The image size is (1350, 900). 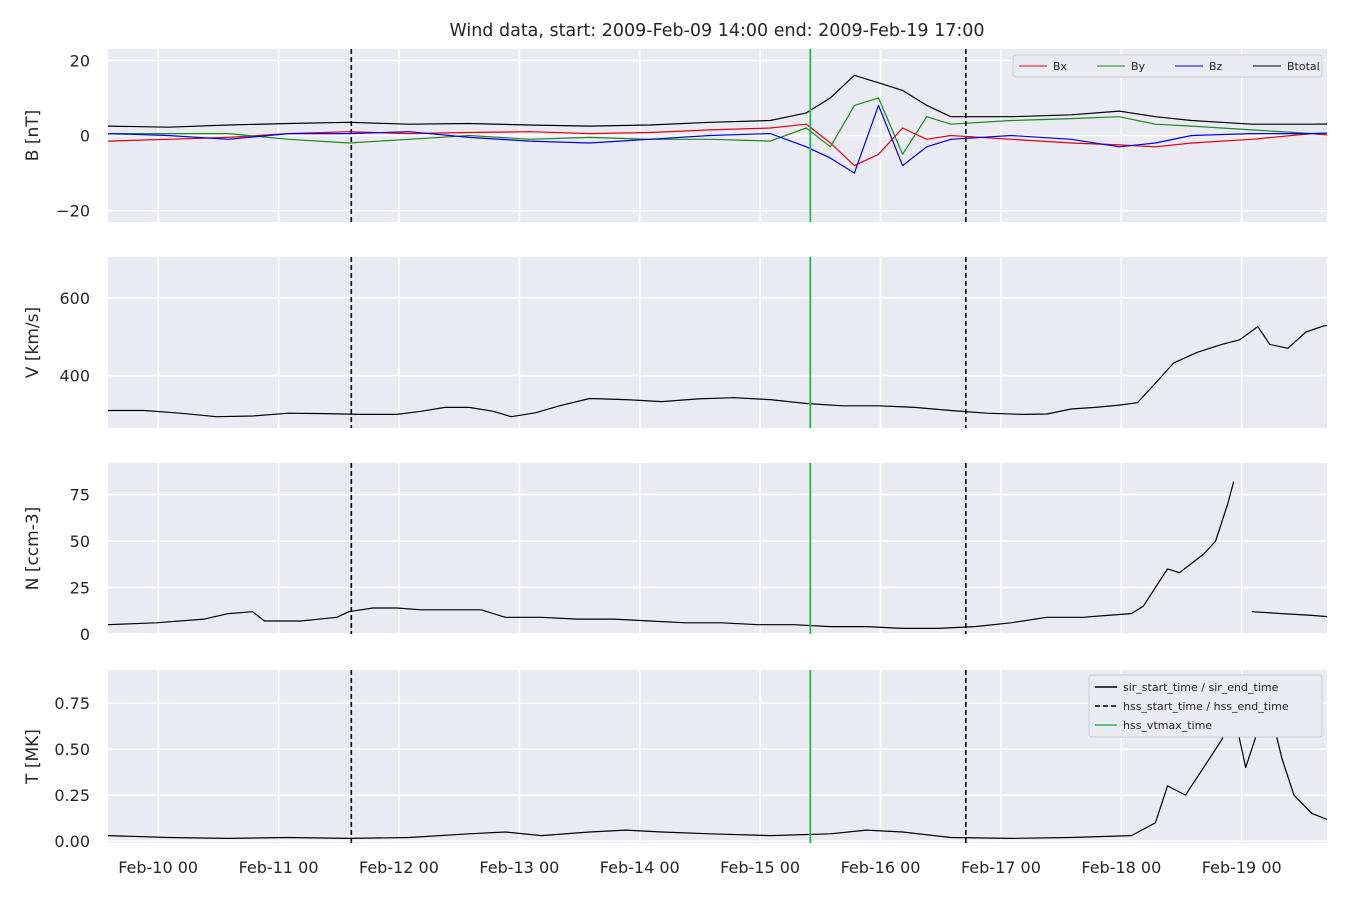 What do you see at coordinates (1138, 66) in the screenshot?
I see `legend-entry-by: By` at bounding box center [1138, 66].